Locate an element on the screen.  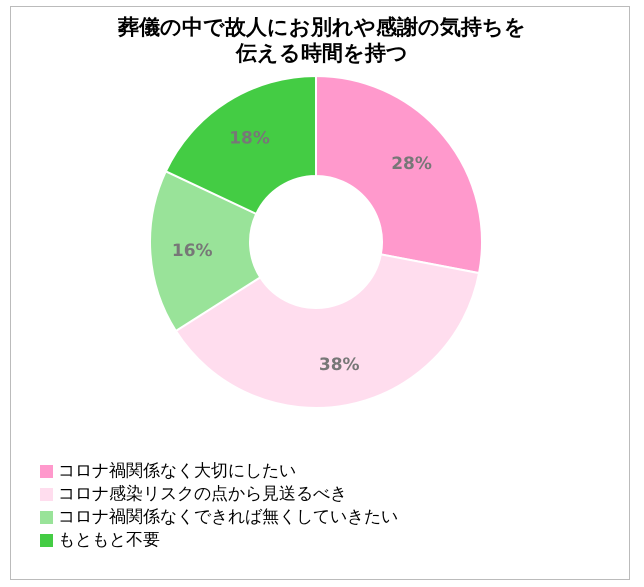
legend-label: コロナ禍関係なく大切にしたい is located at coordinates (177, 471).